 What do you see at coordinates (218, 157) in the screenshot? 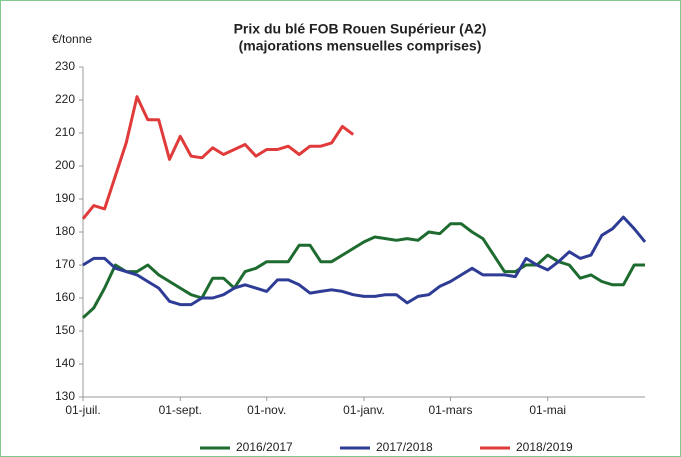
I see `line-series` at bounding box center [218, 157].